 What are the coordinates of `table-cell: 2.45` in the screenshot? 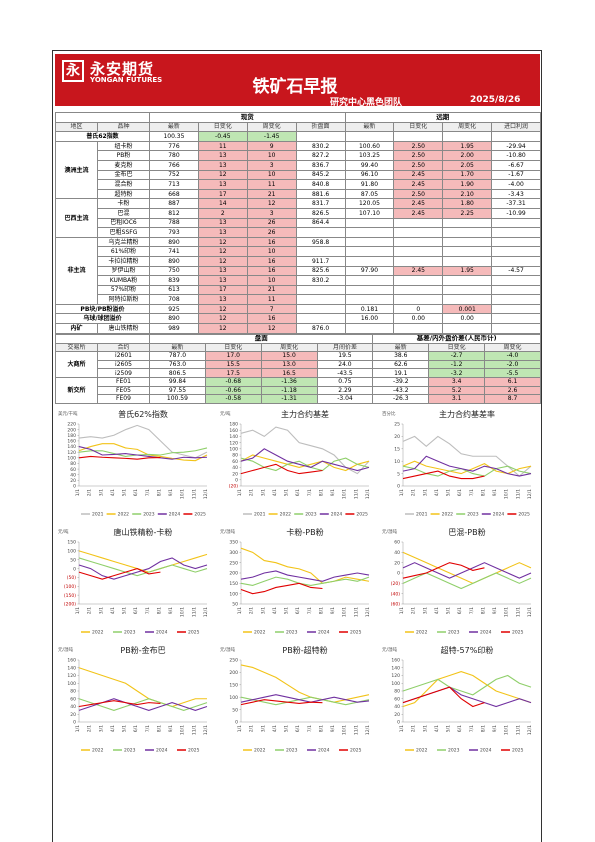 It's located at (418, 213).